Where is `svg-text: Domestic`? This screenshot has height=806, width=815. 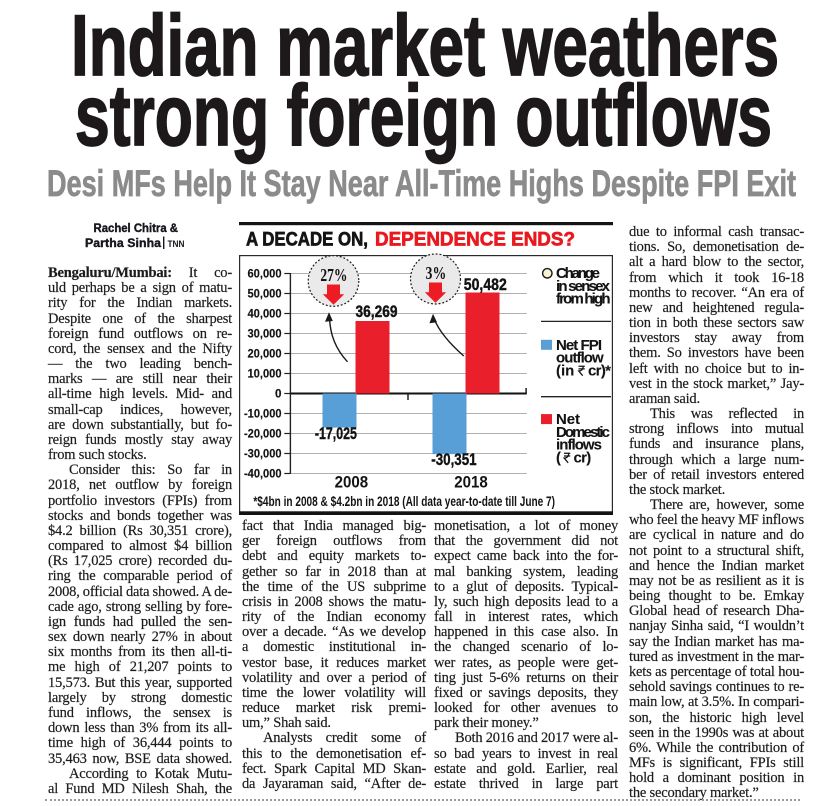 svg-text: Domestic is located at coordinates (583, 432).